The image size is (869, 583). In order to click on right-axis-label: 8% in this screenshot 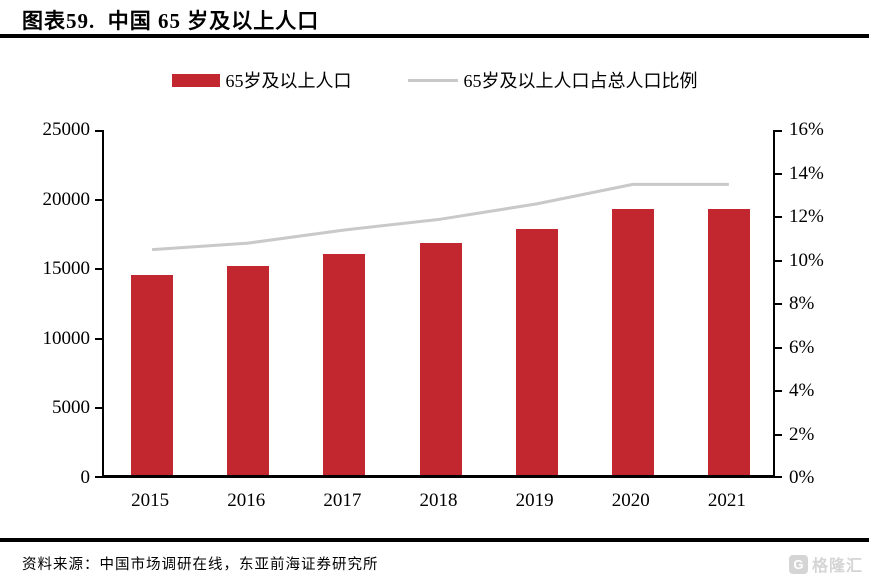, I will do `click(802, 303)`.